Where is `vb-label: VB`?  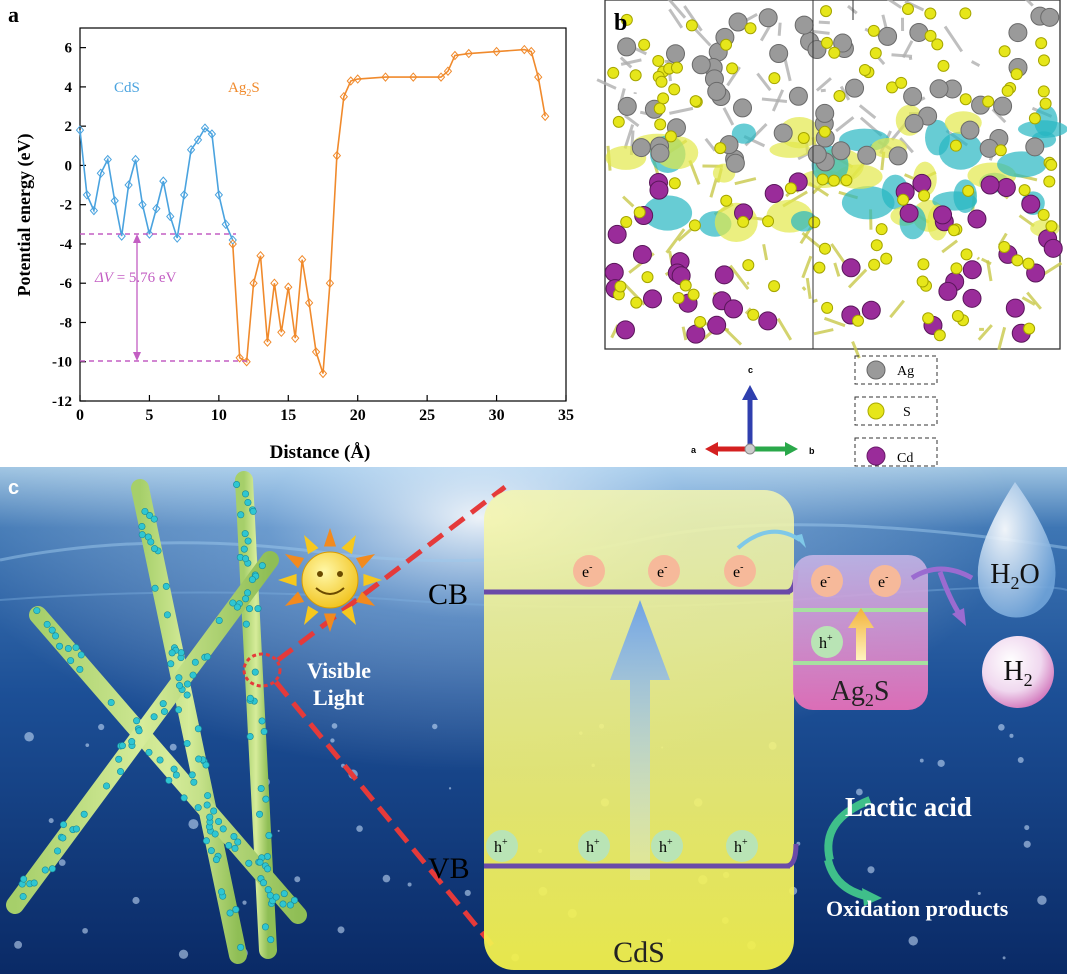 vb-label: VB is located at coordinates (449, 868).